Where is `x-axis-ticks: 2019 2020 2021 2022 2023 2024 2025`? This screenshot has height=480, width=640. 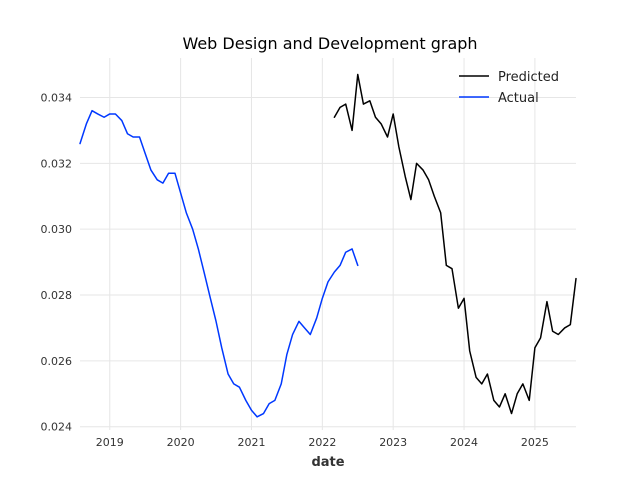 x-axis-ticks: 2019 2020 2021 2022 2023 2024 2025 is located at coordinates (322, 442).